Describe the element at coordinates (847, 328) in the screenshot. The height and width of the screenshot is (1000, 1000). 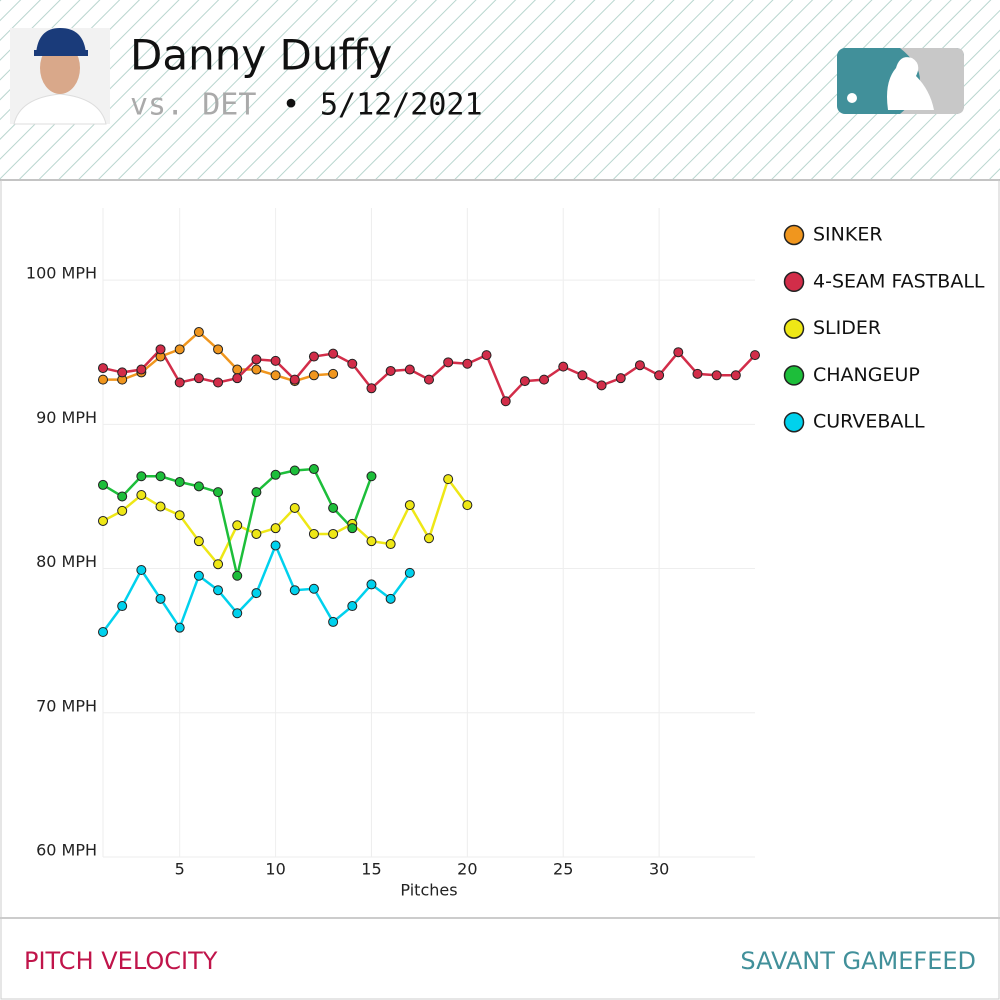
I see `legend-label: SLIDER` at that location.